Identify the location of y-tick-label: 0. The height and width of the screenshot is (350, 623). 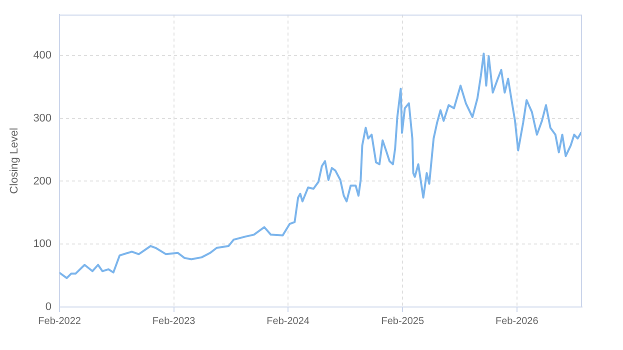
(48, 307).